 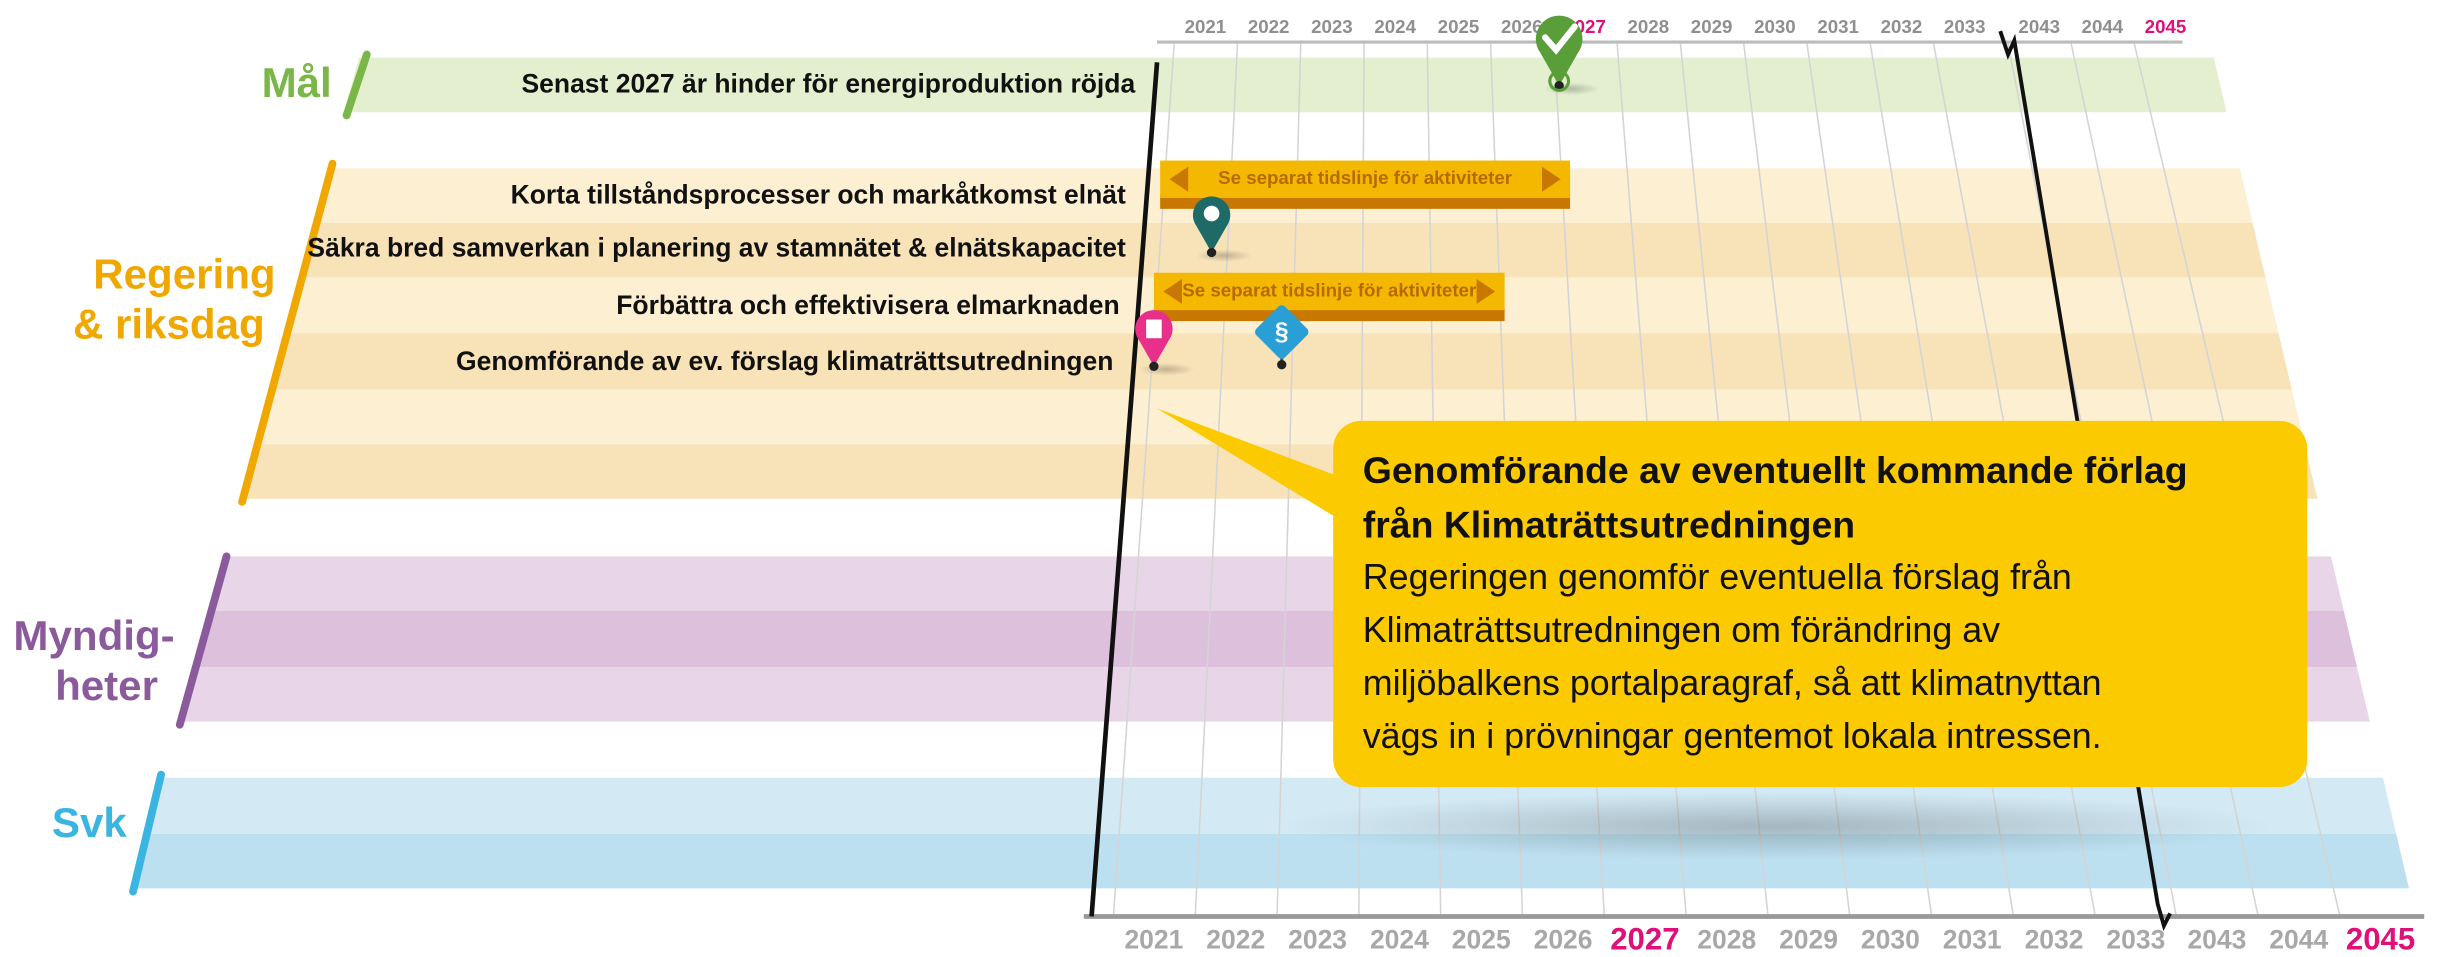 What do you see at coordinates (89, 822) in the screenshot?
I see `group-label: Svk` at bounding box center [89, 822].